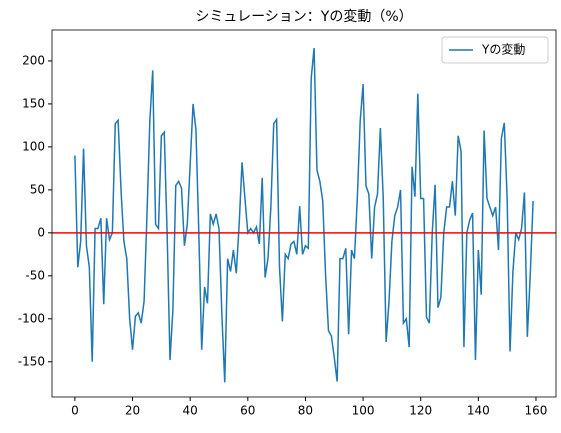  What do you see at coordinates (75, 411) in the screenshot?
I see `x-tick-label: 0` at bounding box center [75, 411].